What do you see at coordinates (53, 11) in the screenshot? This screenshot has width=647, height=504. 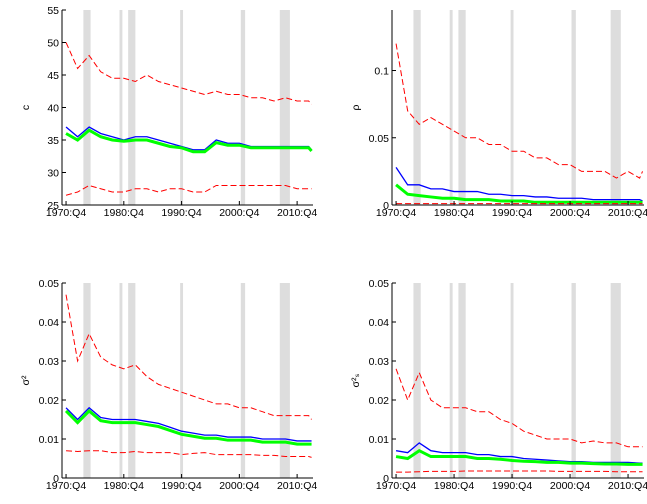 I see `y-tick-label: 55` at bounding box center [53, 11].